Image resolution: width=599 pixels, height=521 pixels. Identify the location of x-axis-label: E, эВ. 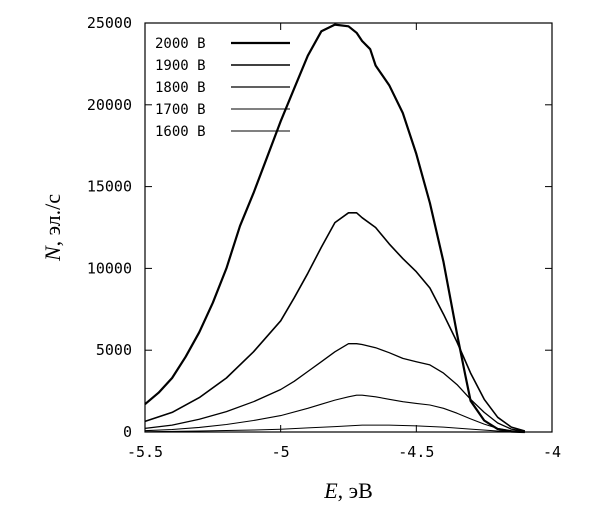
(348, 490).